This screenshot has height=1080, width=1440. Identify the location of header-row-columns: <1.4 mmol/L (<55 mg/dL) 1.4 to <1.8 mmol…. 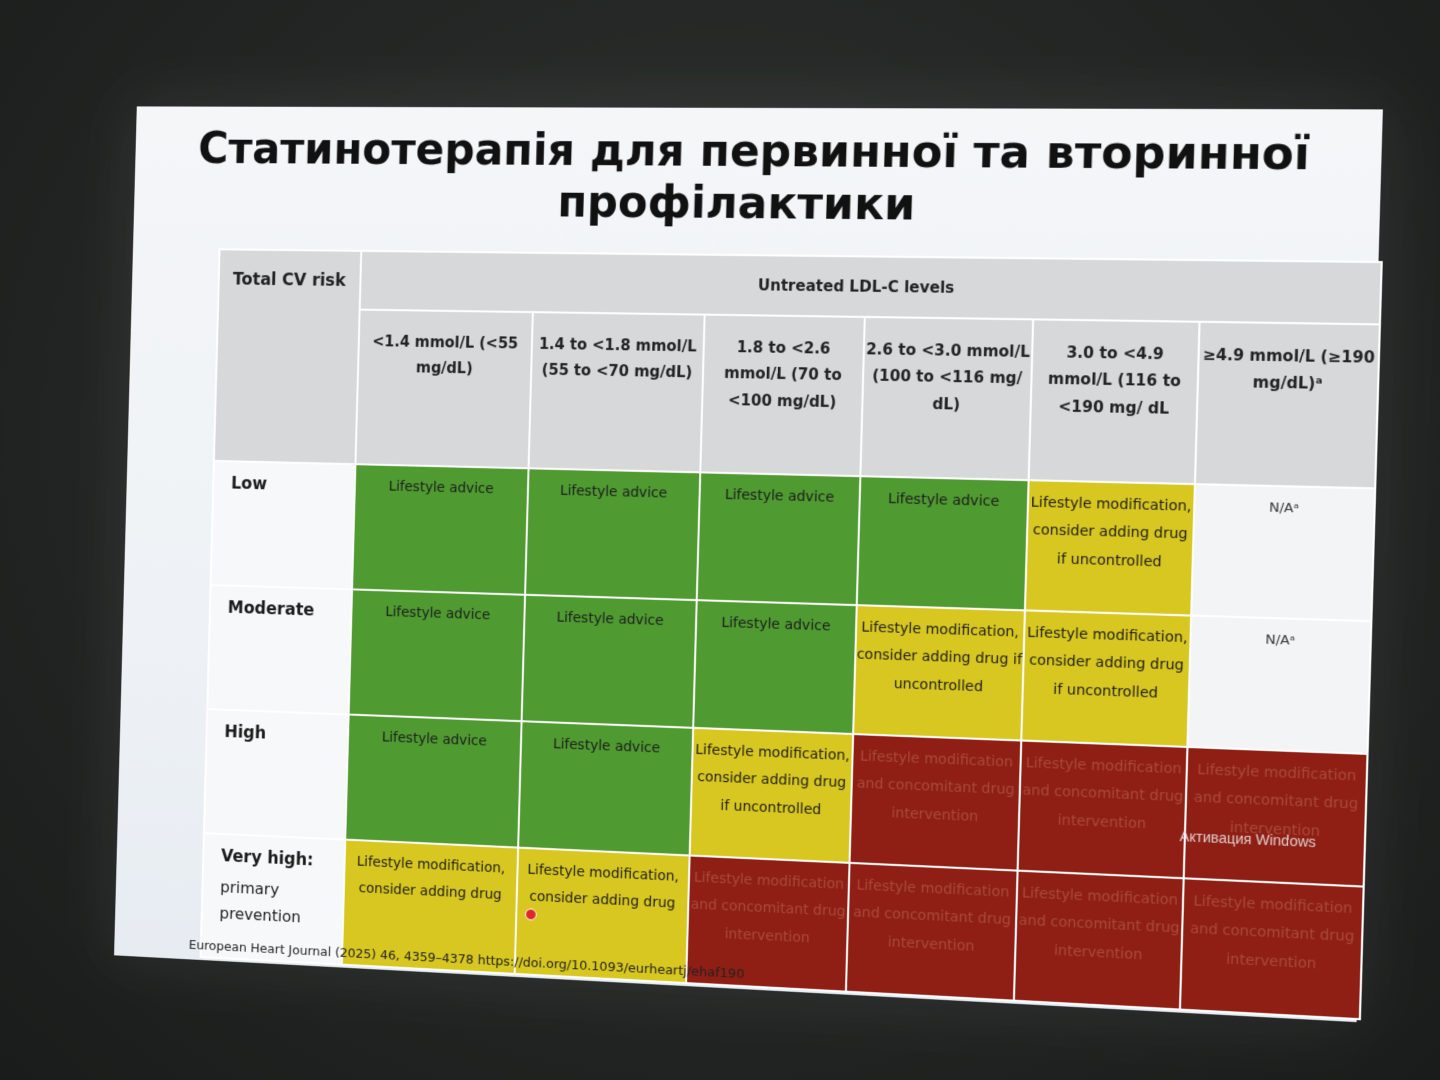
(797, 398).